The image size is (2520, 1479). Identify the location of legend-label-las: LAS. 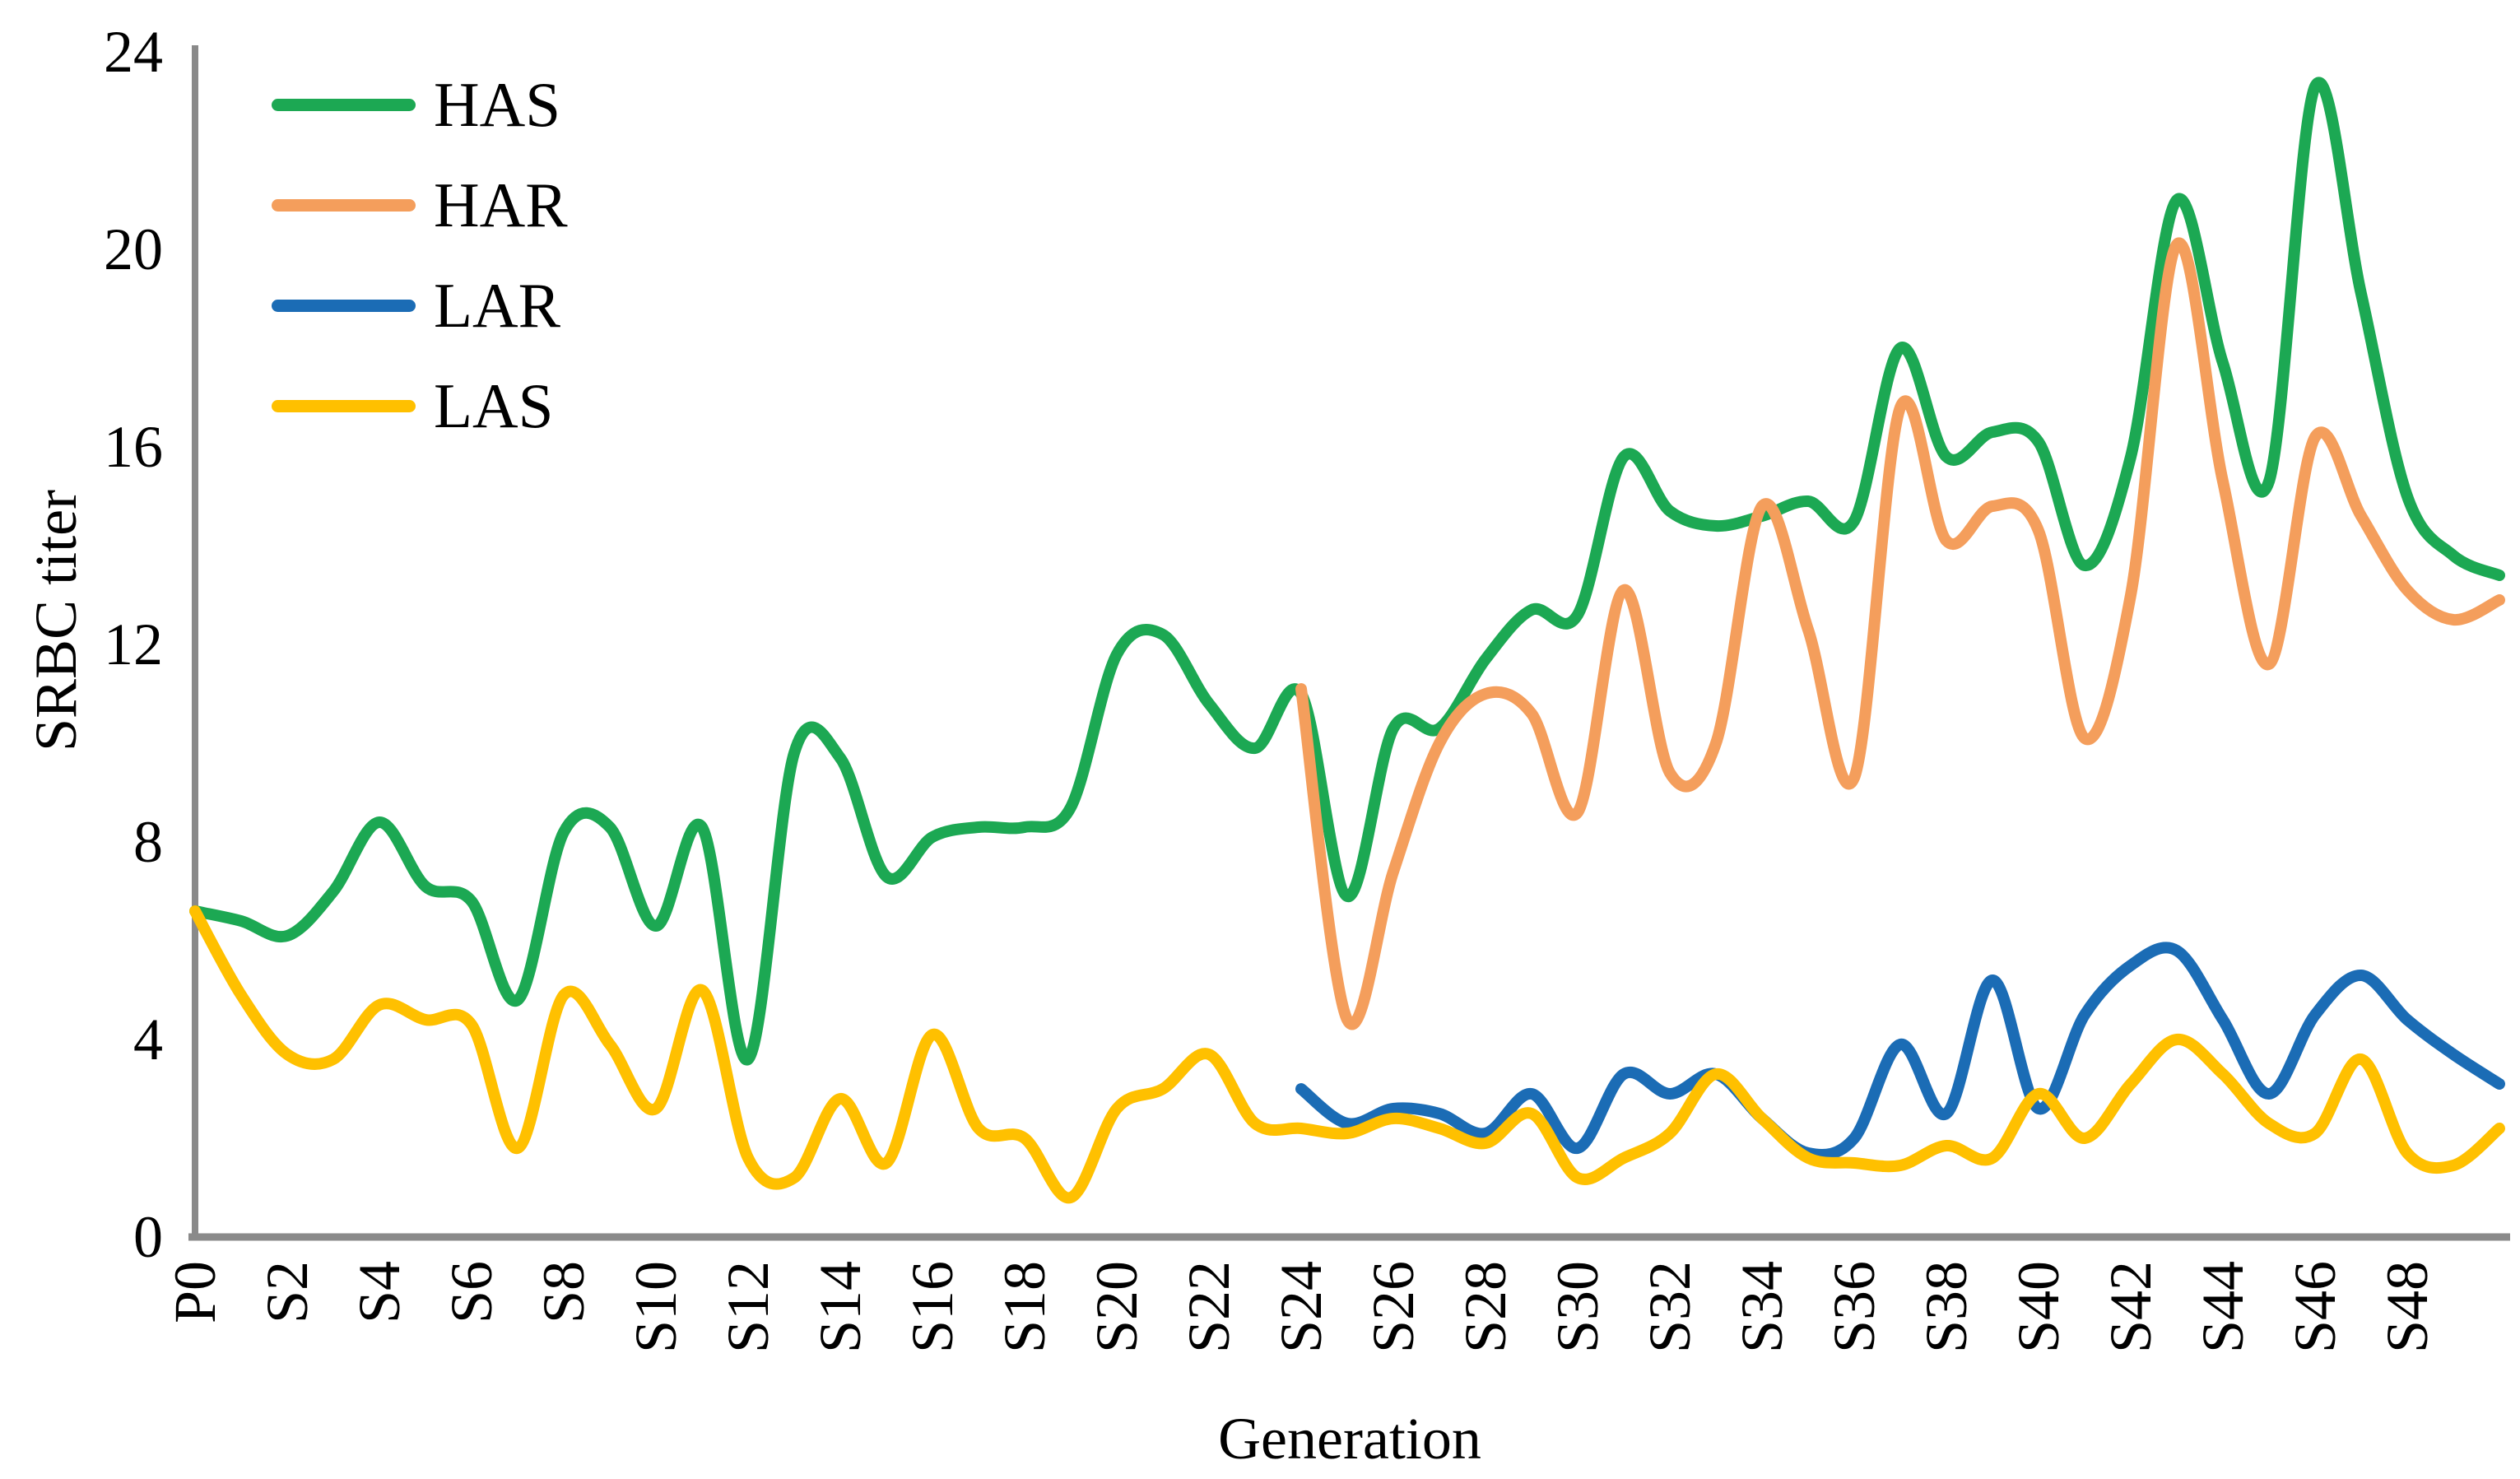
(494, 406).